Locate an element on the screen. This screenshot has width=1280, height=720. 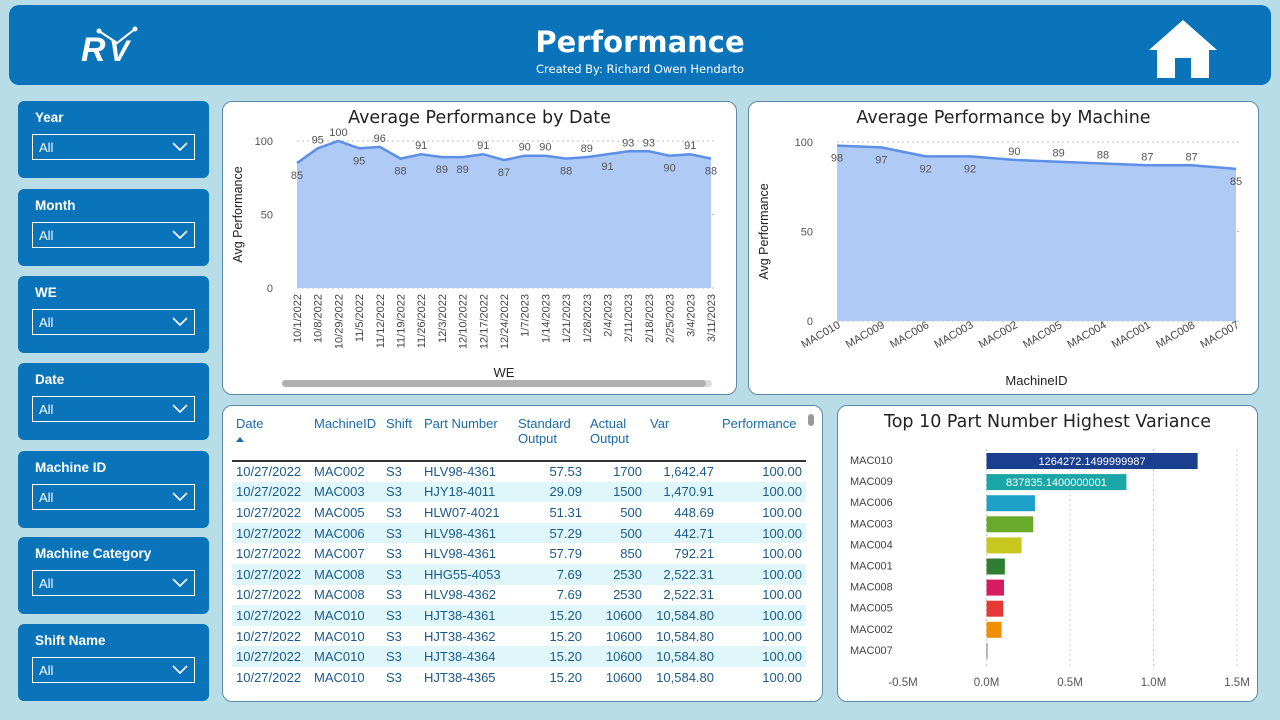
column-header: Date is located at coordinates (271, 437).